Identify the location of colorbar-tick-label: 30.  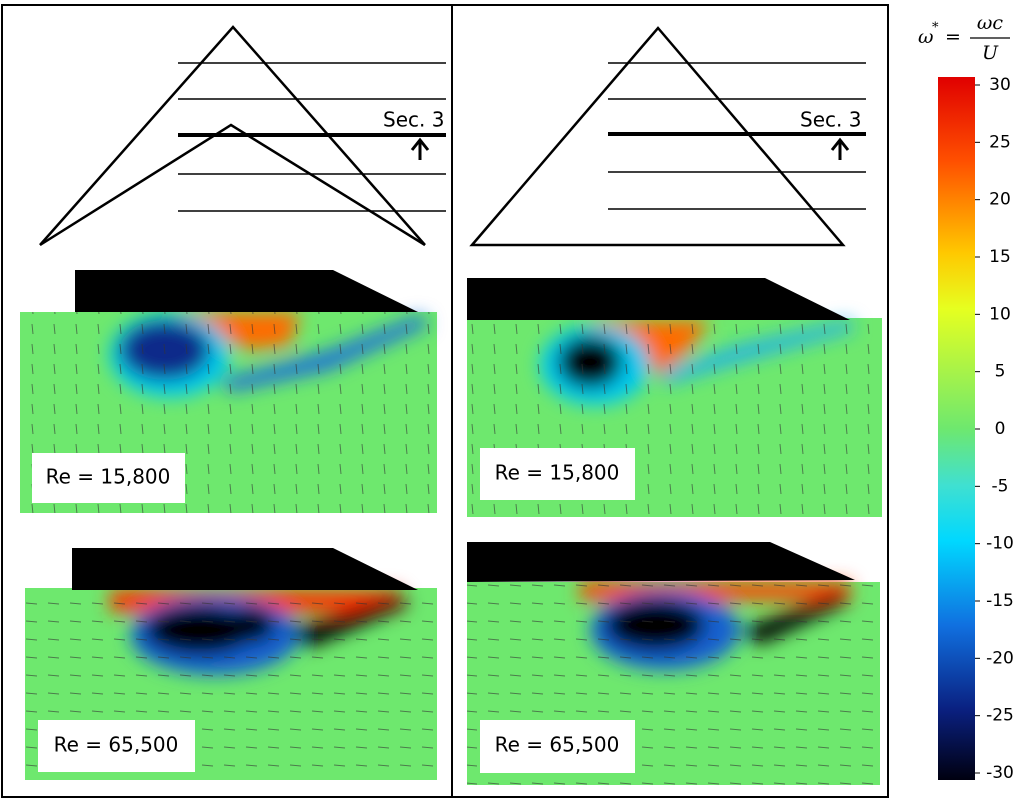
(1000, 85).